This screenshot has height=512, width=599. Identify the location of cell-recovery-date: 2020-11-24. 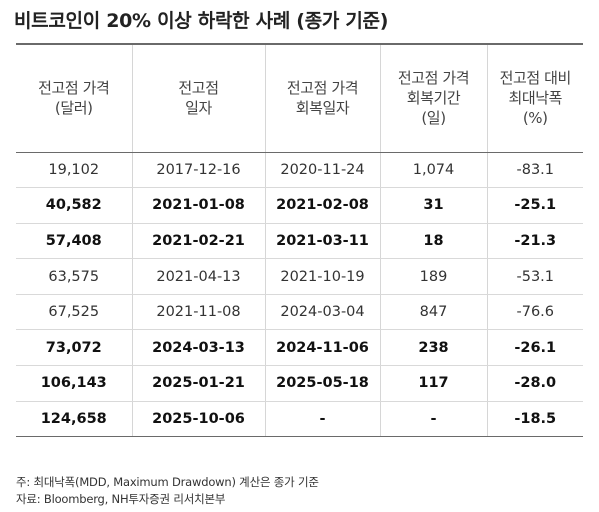
(322, 170).